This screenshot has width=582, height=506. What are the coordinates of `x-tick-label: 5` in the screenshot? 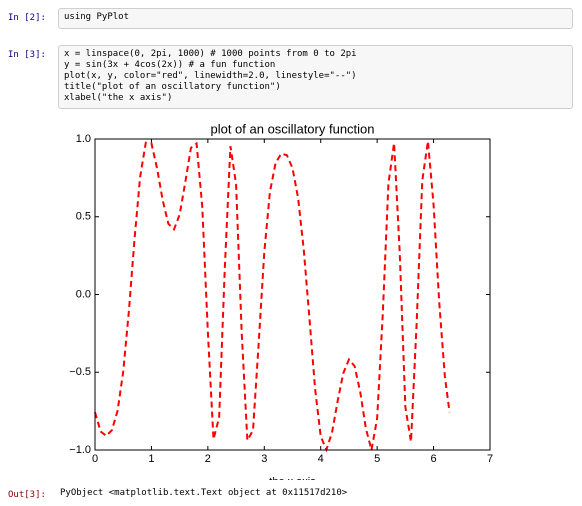 It's located at (377, 459).